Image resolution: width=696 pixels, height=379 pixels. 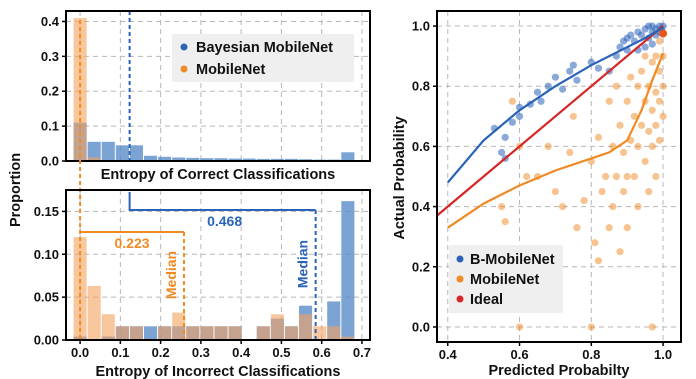 What do you see at coordinates (558, 371) in the screenshot?
I see `calibration-x-label: Predicted Probabilty` at bounding box center [558, 371].